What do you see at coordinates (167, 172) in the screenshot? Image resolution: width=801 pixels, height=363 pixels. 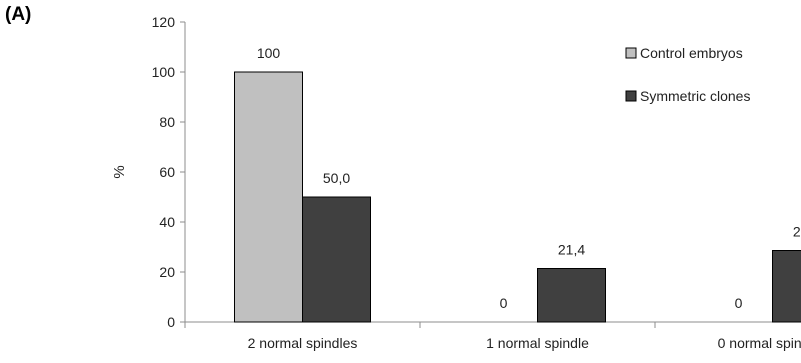 I see `y-tick-label: 60` at bounding box center [167, 172].